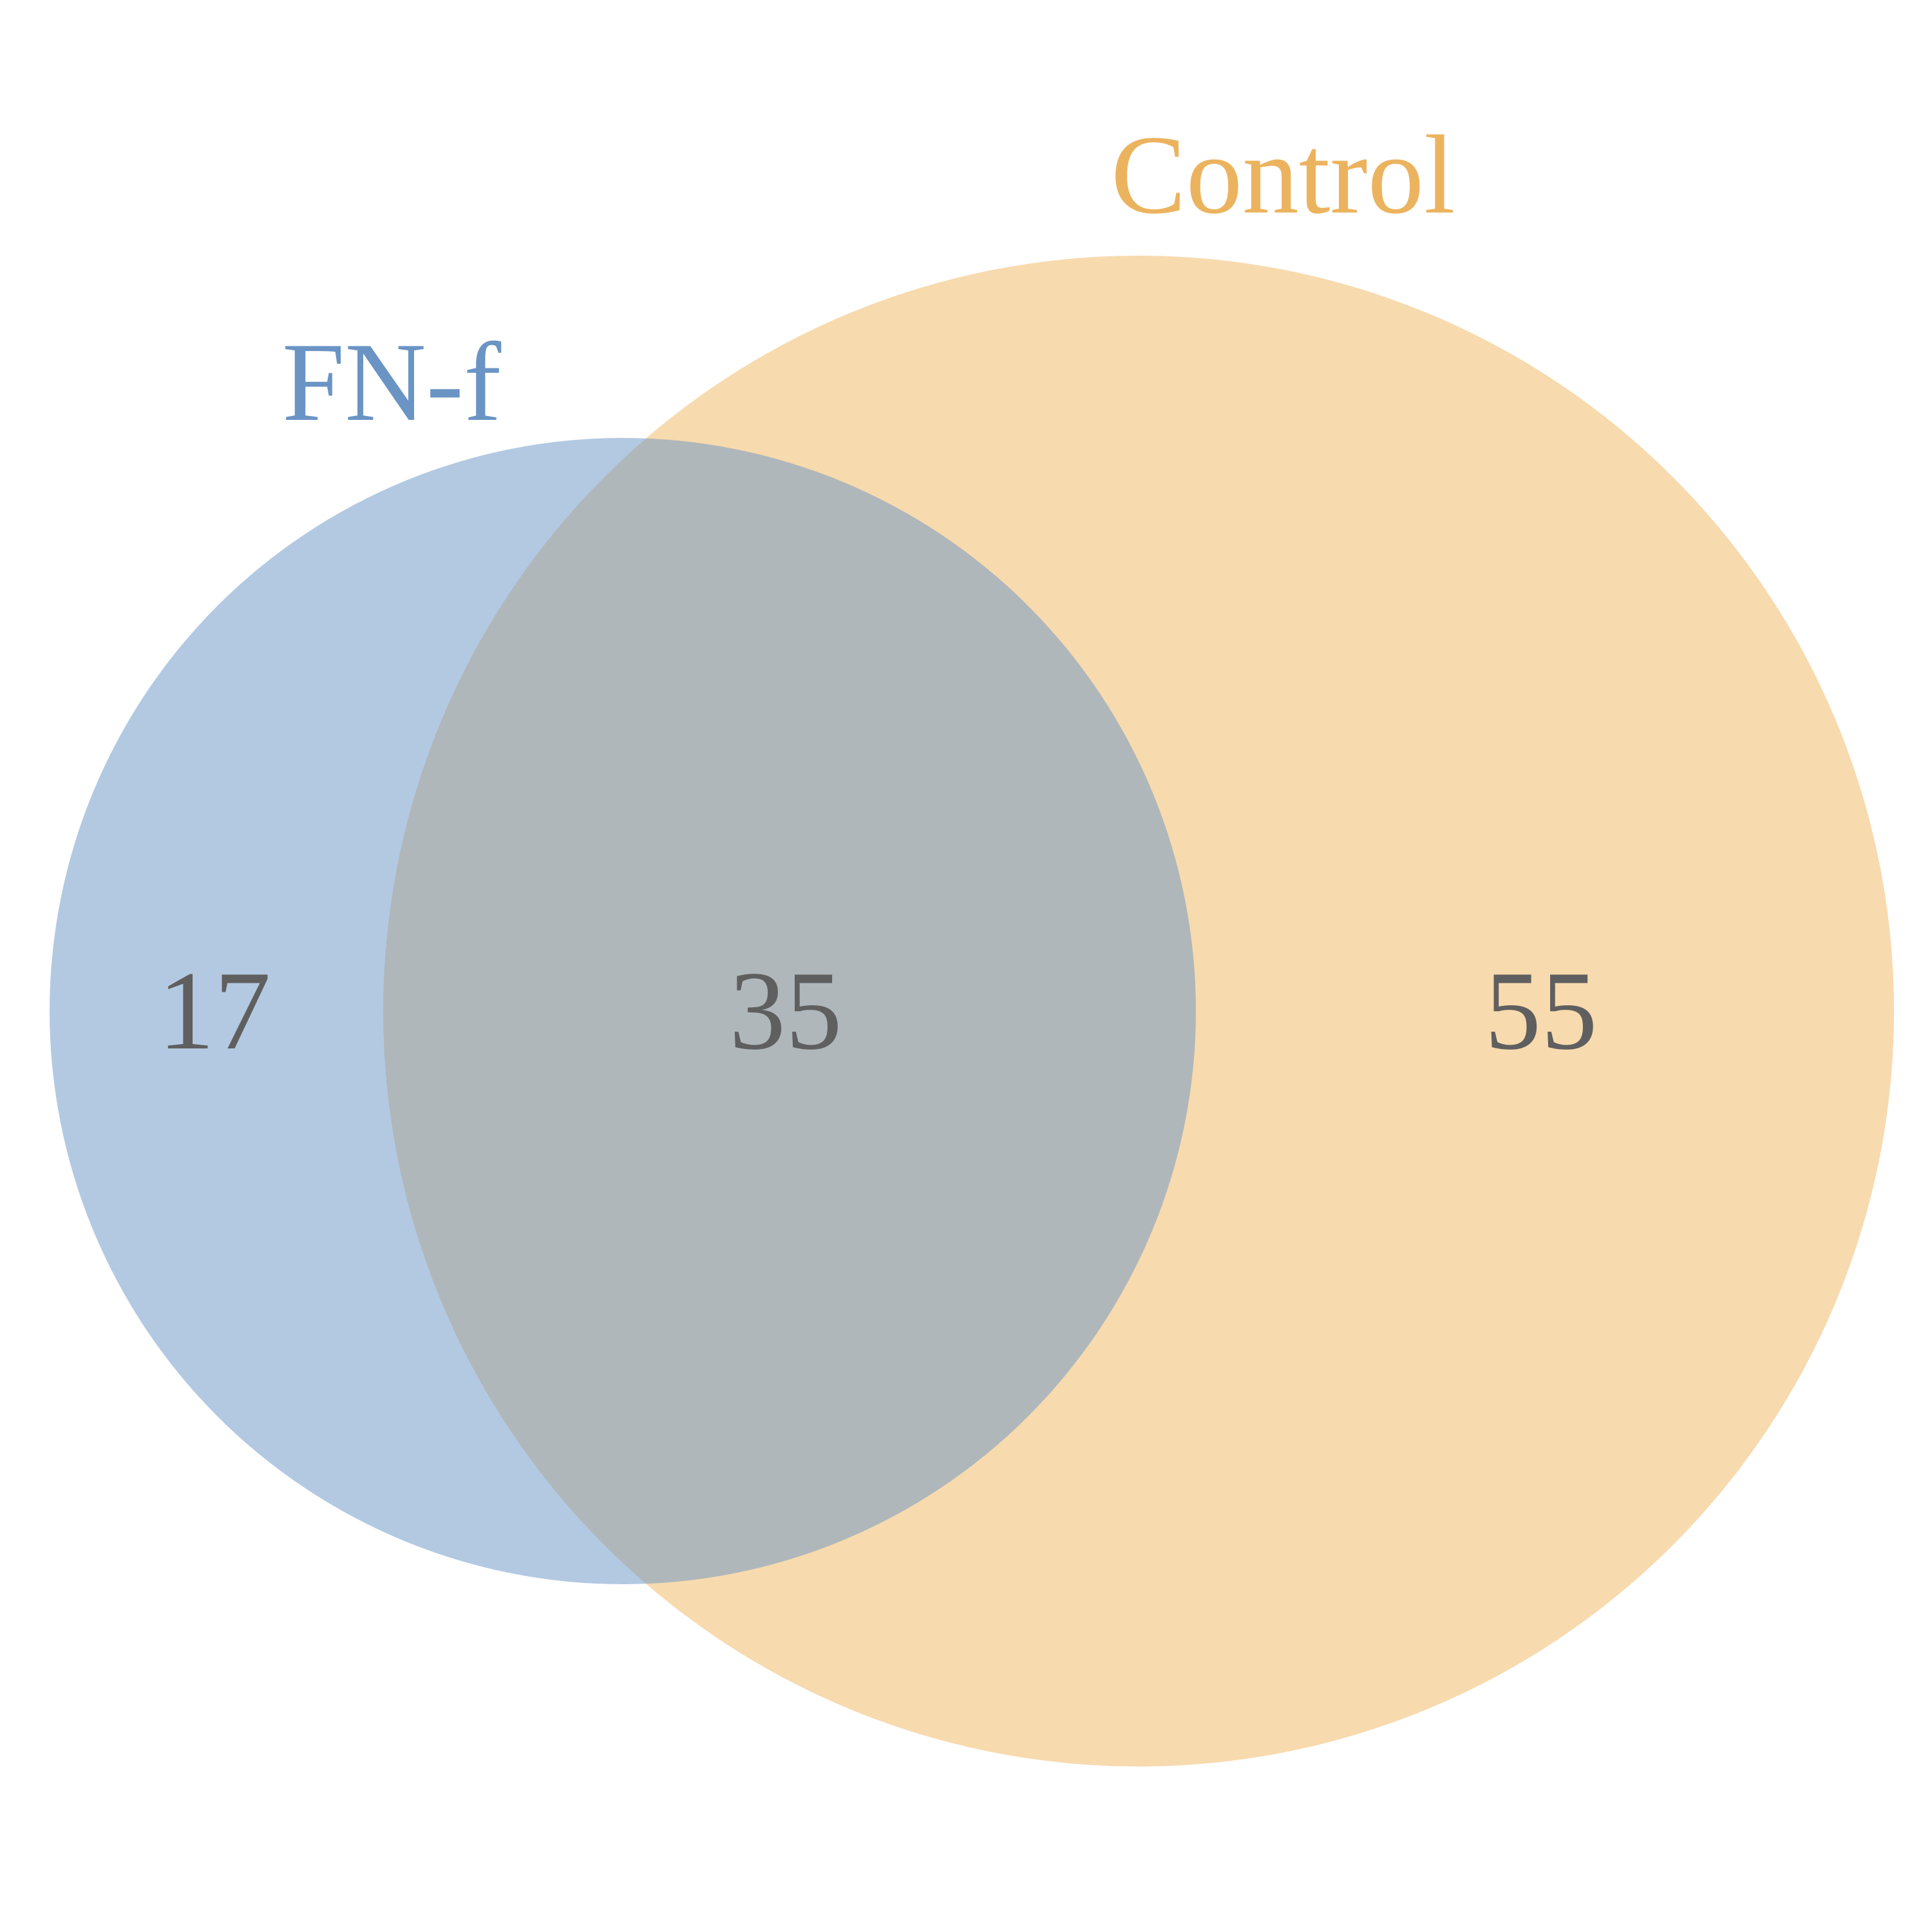 Image resolution: width=1932 pixels, height=1932 pixels. What do you see at coordinates (1283, 175) in the screenshot?
I see `control-set-label: Control` at bounding box center [1283, 175].